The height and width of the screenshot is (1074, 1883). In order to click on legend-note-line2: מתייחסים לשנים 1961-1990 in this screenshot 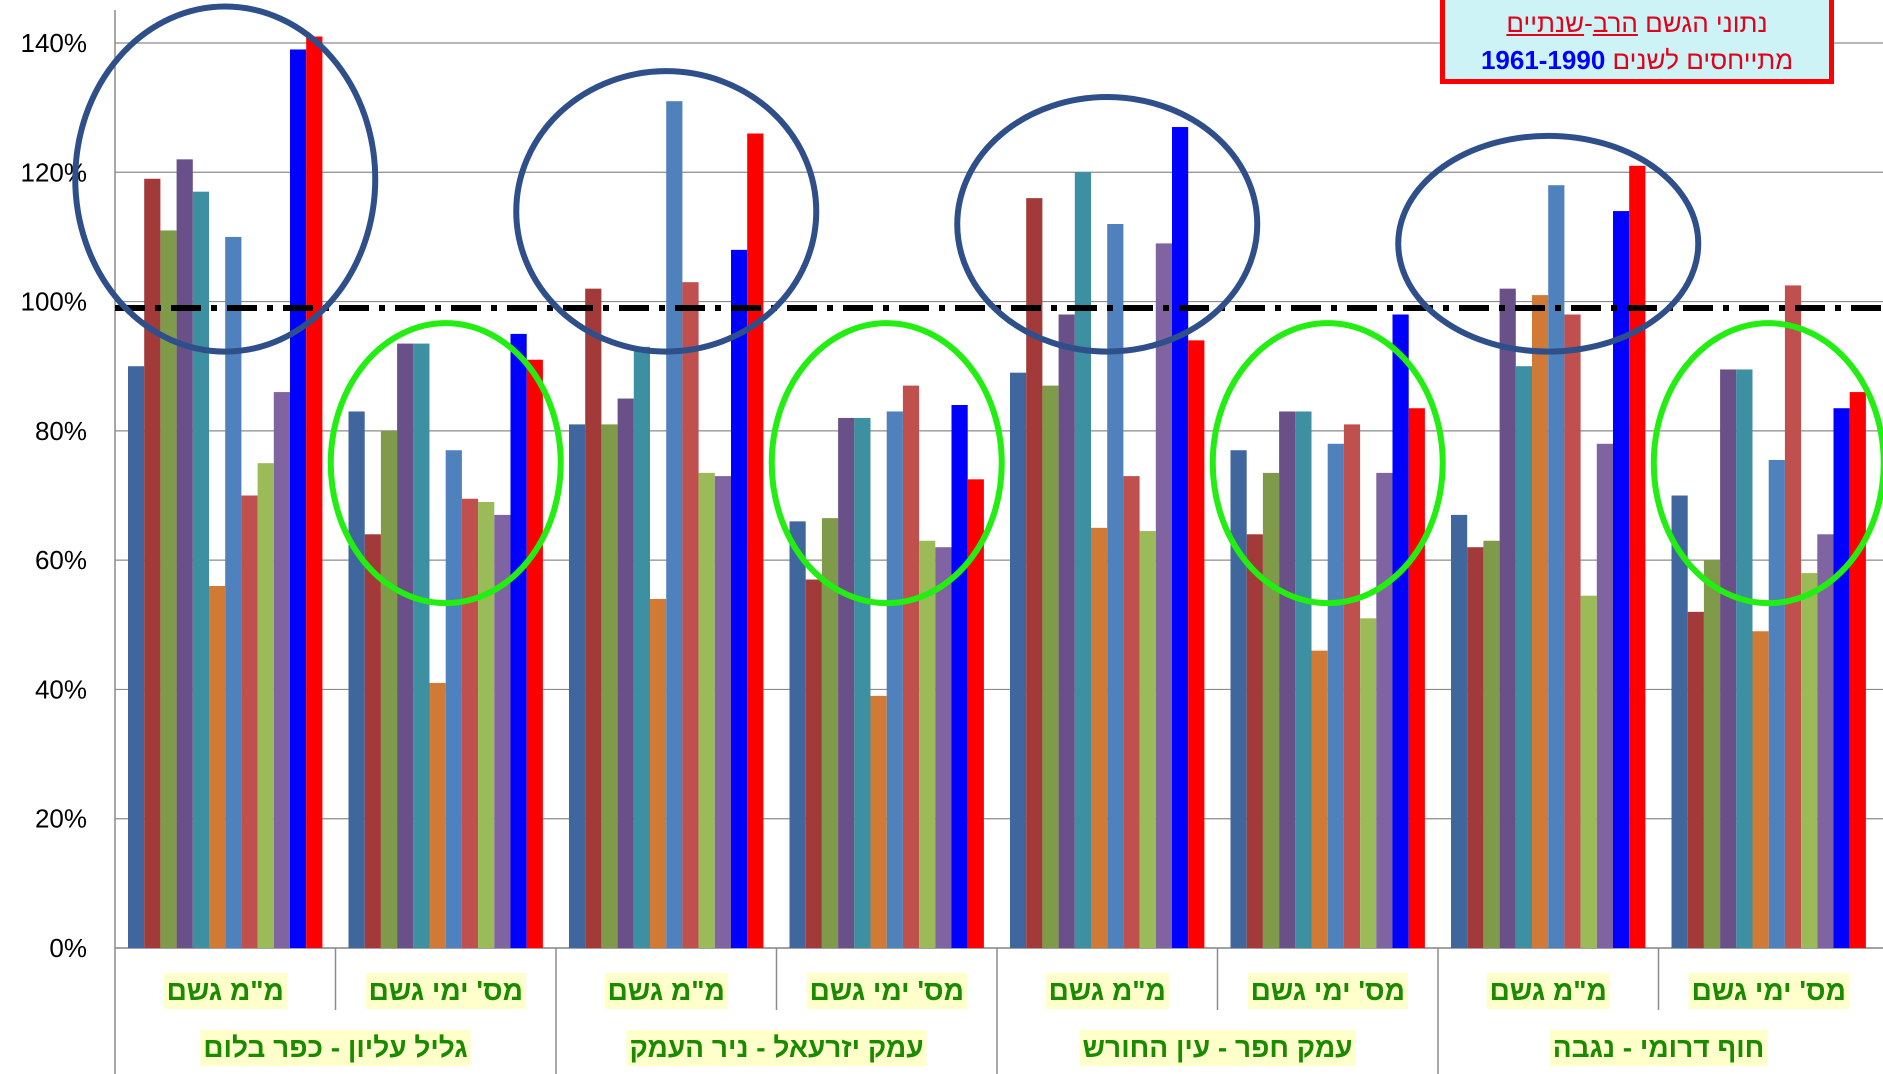, I will do `click(1637, 60)`.